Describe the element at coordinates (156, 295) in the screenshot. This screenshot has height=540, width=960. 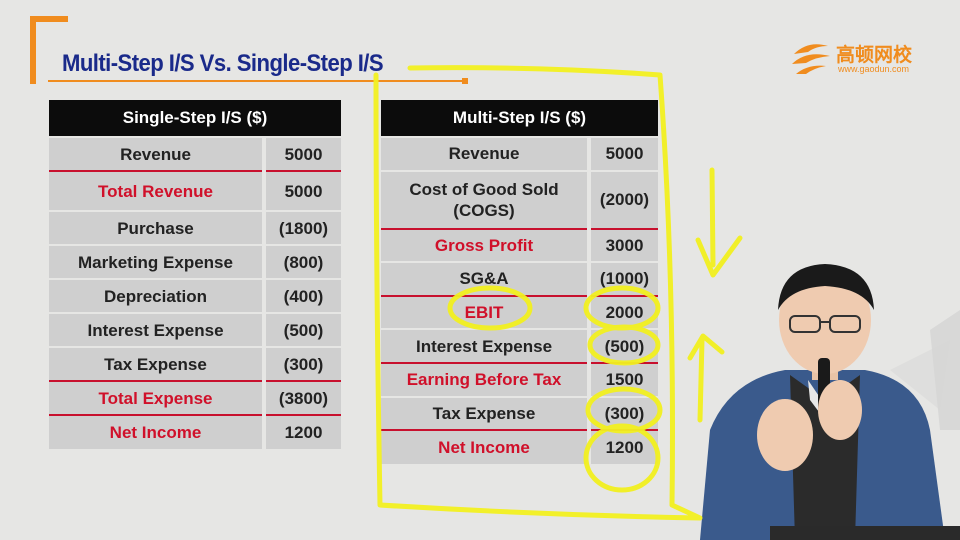
I see `row-label: Depreciation` at that location.